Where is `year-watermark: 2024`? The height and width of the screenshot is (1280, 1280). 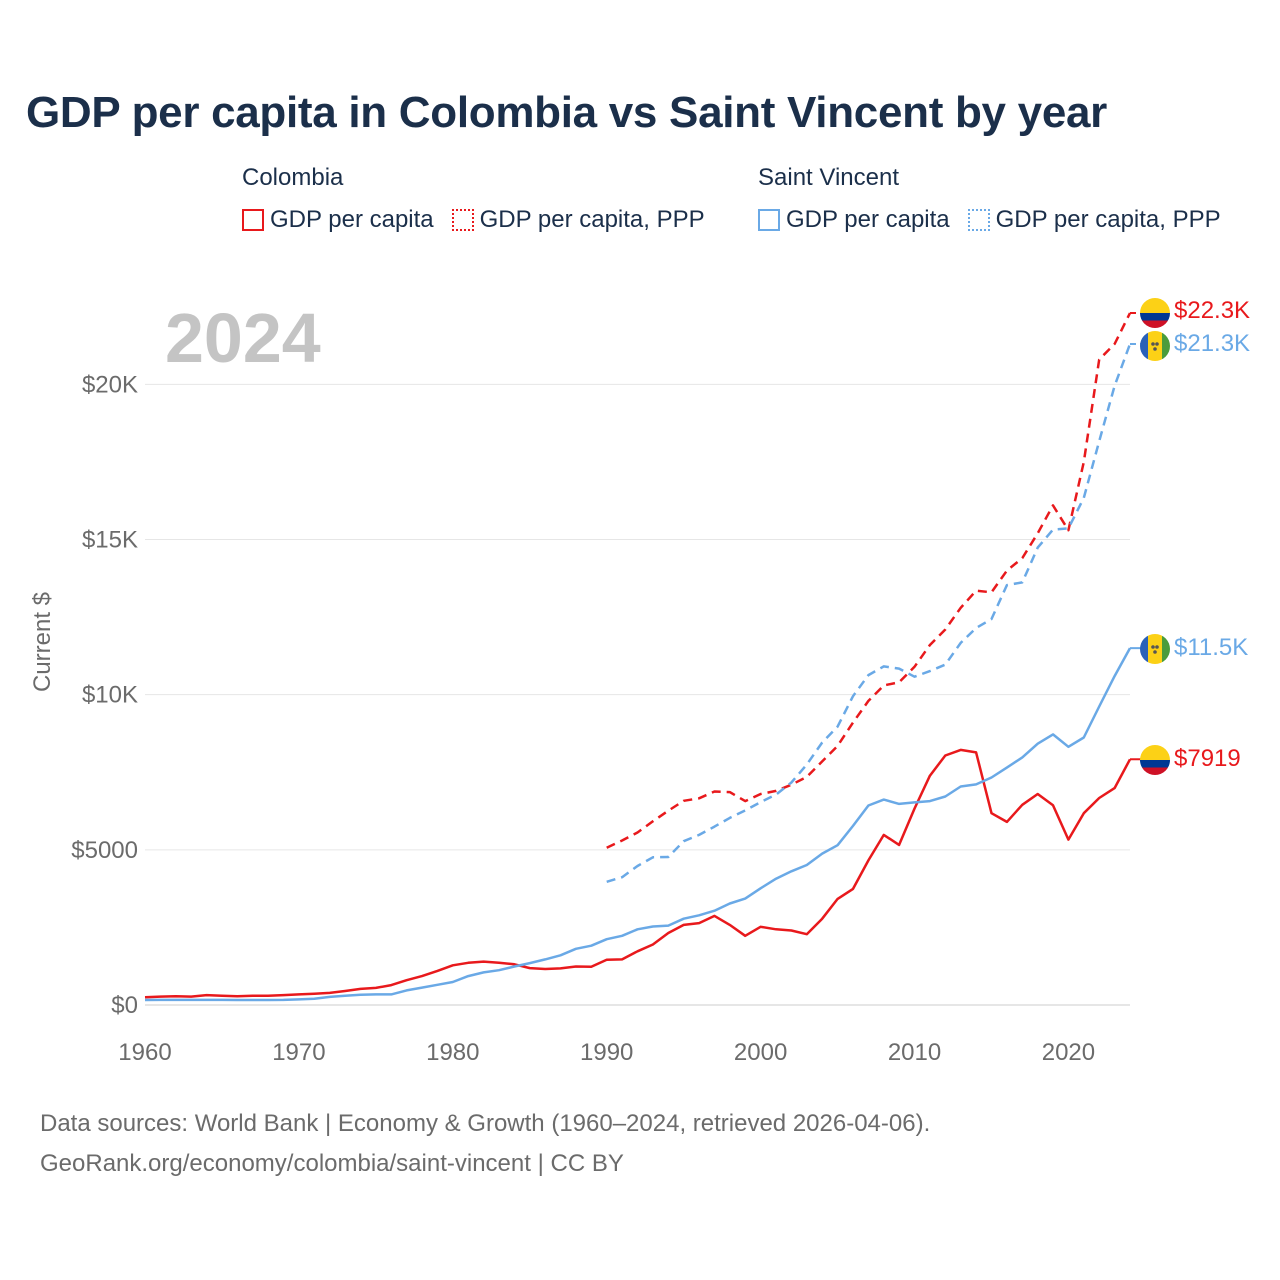
year-watermark: 2024 is located at coordinates (243, 338).